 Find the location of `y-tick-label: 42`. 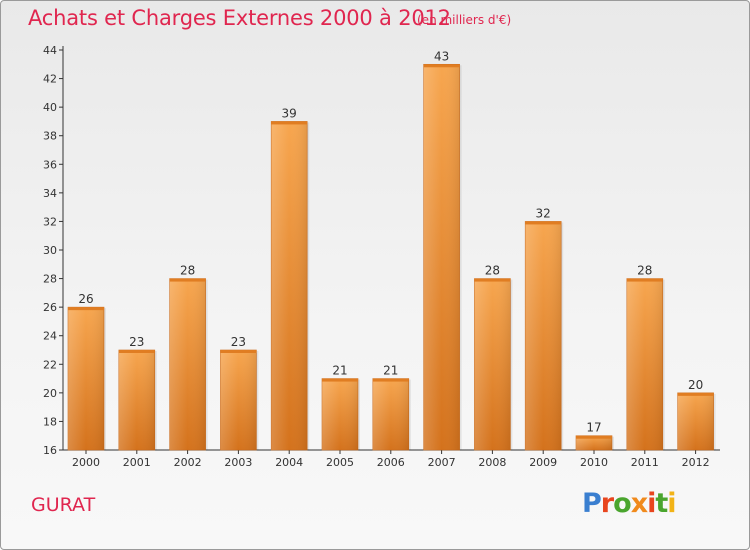

y-tick-label: 42 is located at coordinates (50, 79).